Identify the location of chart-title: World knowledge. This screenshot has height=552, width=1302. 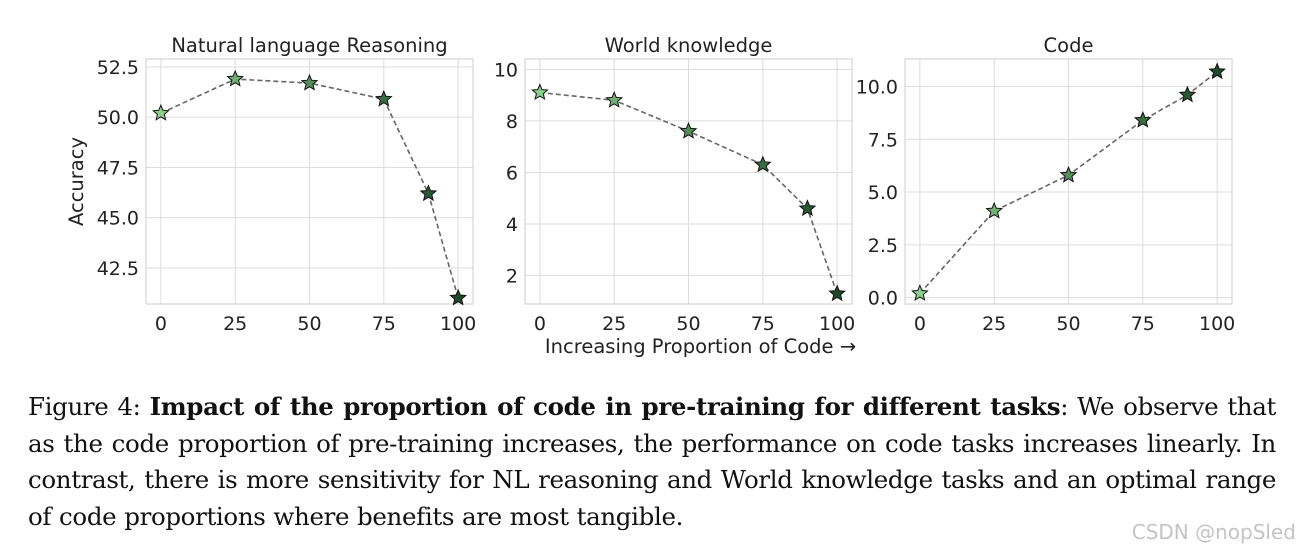
(689, 45).